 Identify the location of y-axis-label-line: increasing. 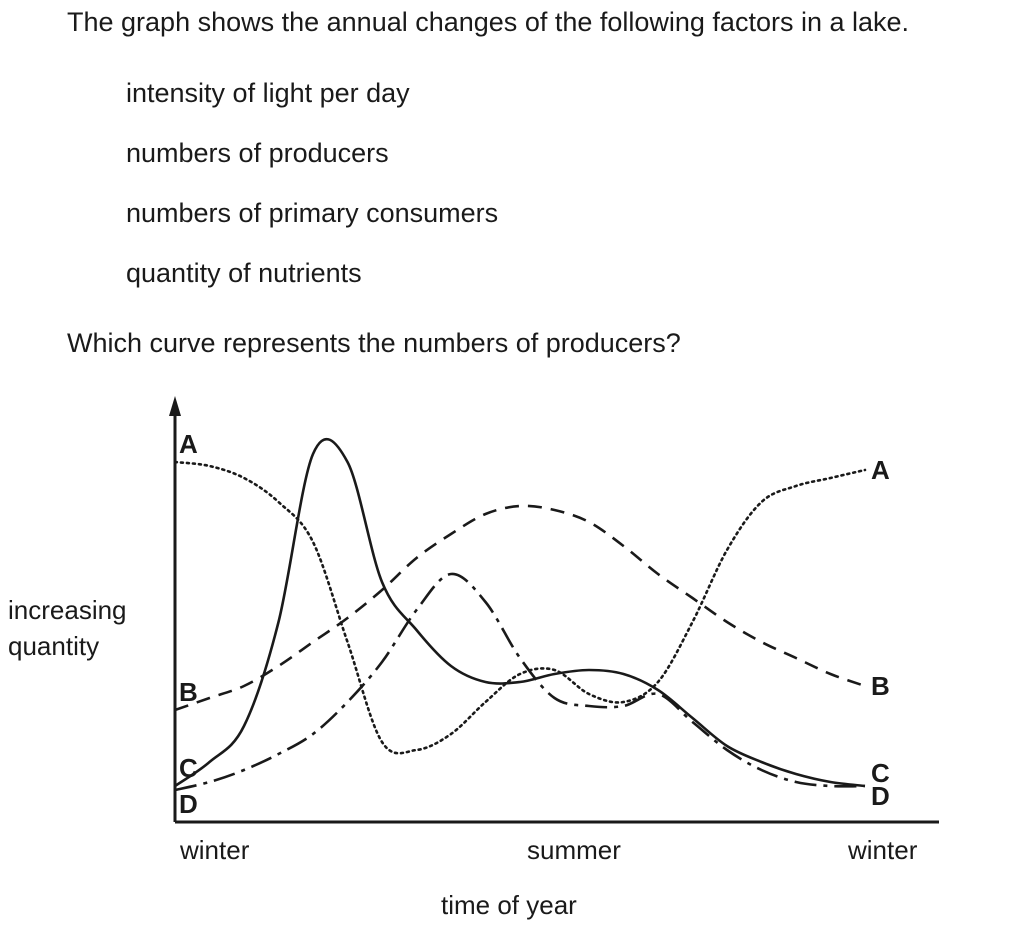
(67, 610).